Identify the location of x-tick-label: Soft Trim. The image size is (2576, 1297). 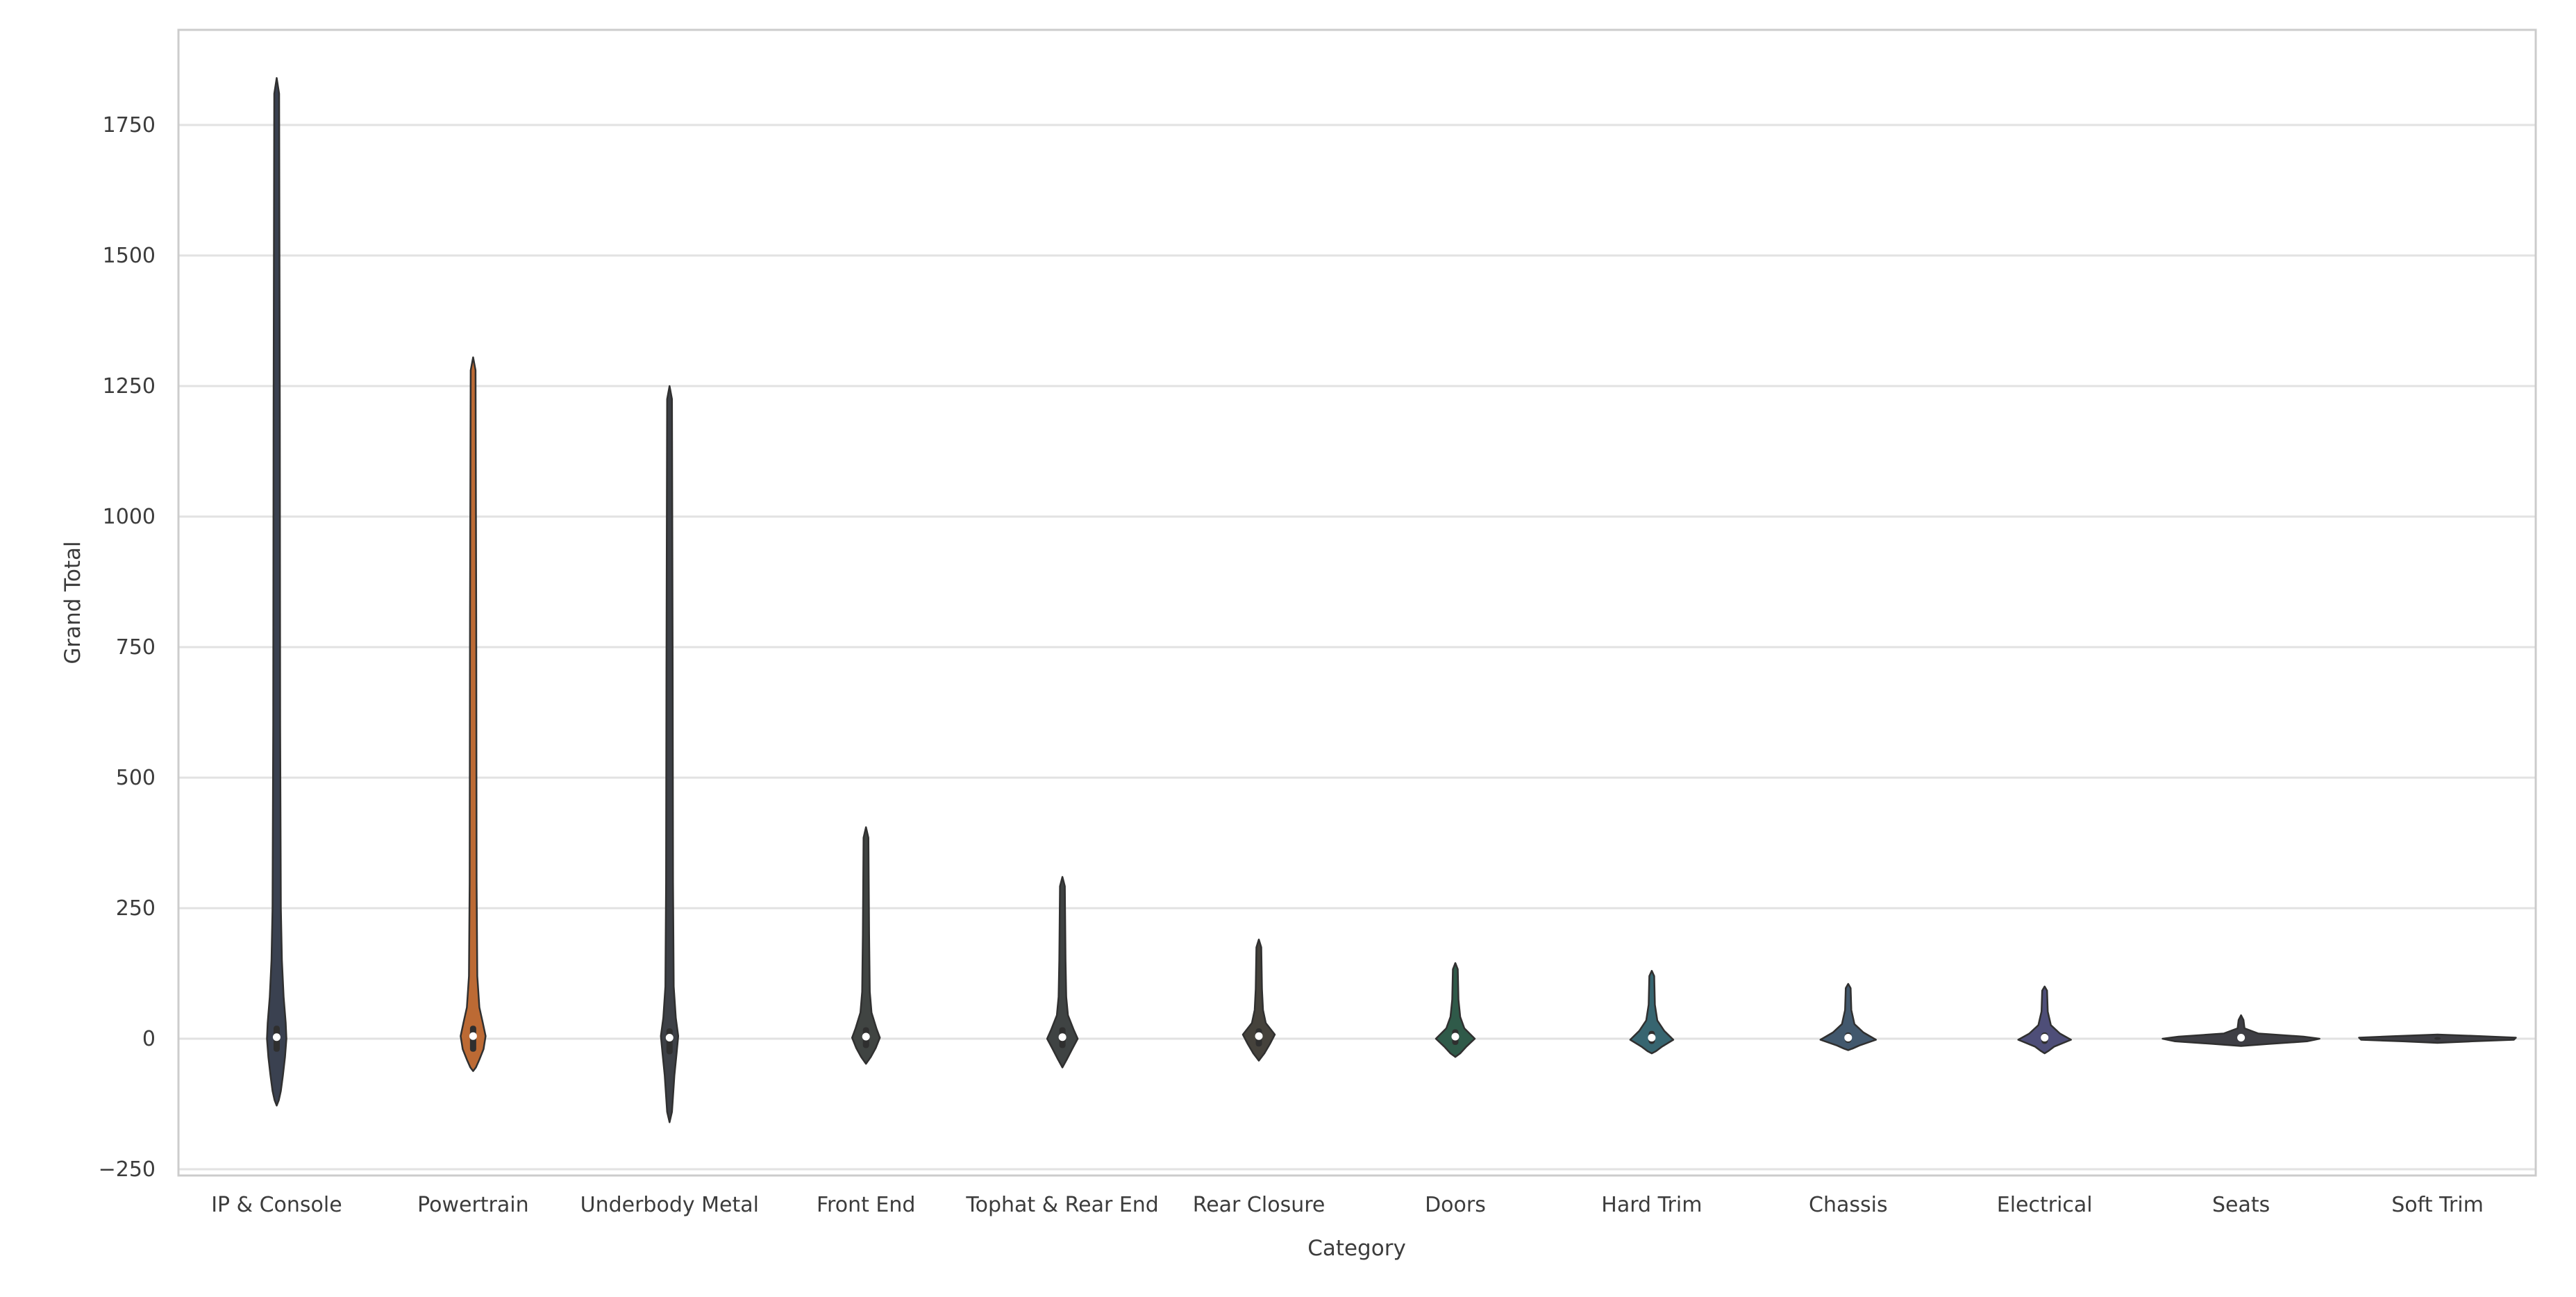
(2437, 1205).